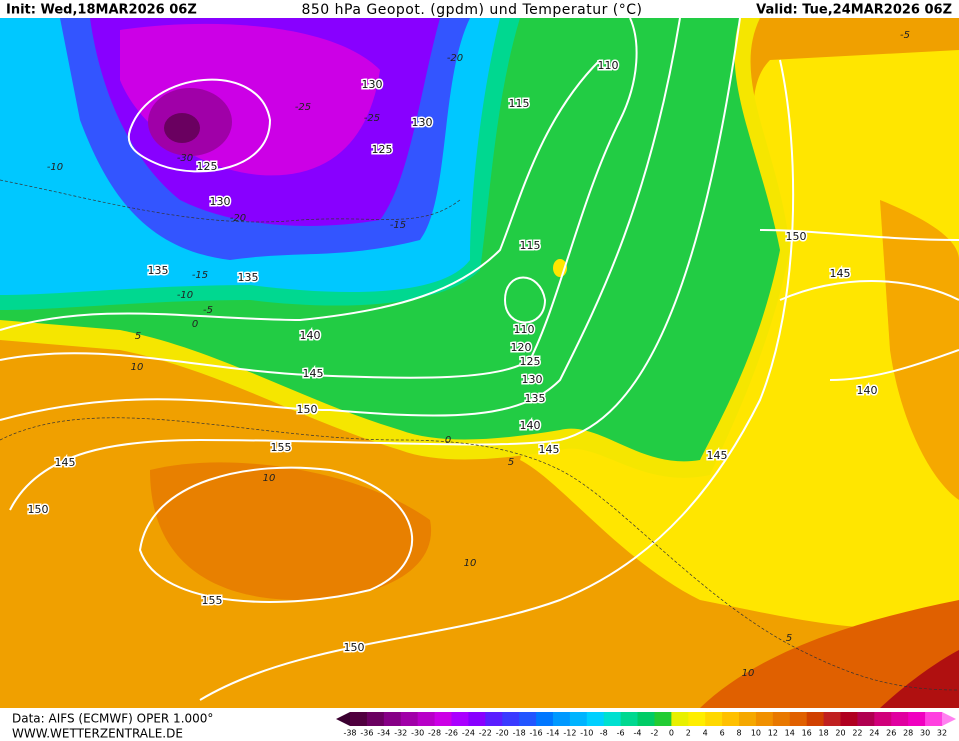 This screenshot has height=741, width=959. Describe the element at coordinates (372, 118) in the screenshot. I see `temperature-label: -25` at that location.